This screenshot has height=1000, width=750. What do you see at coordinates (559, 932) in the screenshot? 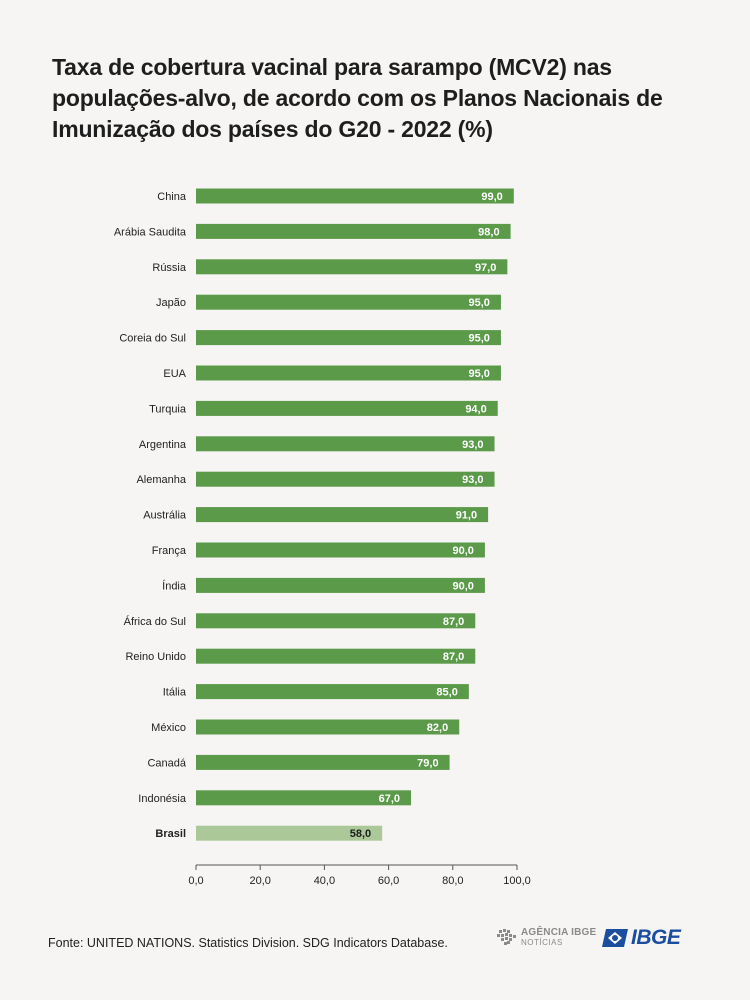
I see `agencia-label: AGÊNCIA IBGE` at bounding box center [559, 932].